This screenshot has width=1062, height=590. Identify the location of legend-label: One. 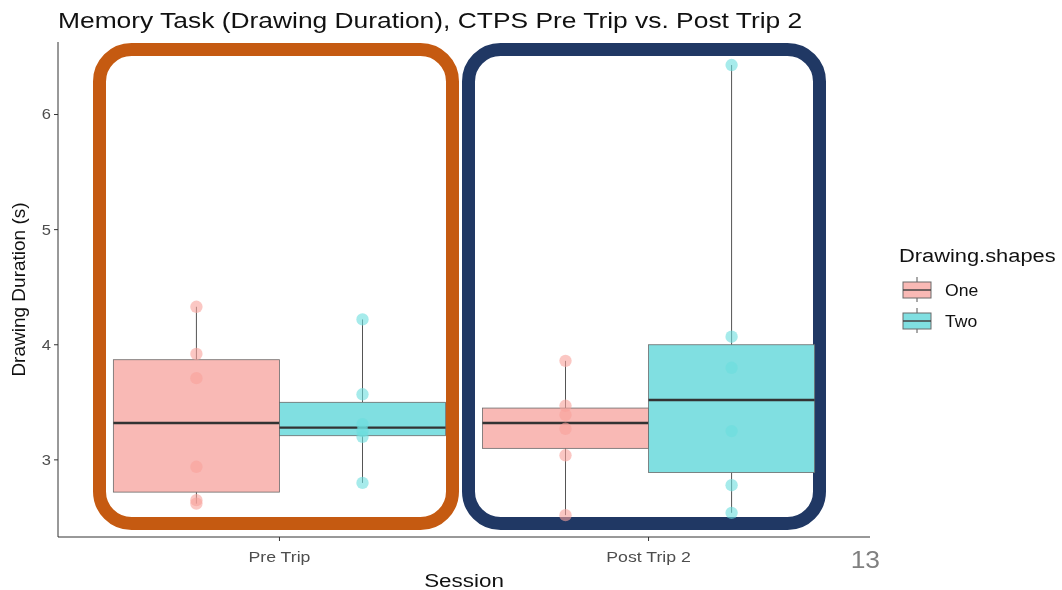
(962, 290).